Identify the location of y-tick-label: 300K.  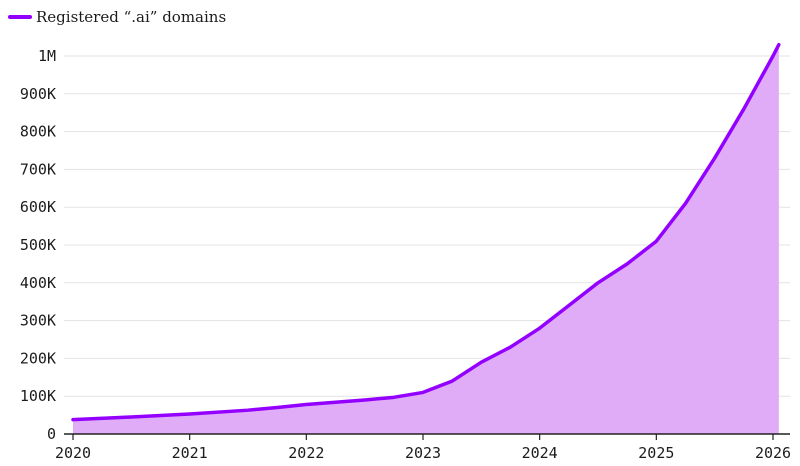
(38, 321).